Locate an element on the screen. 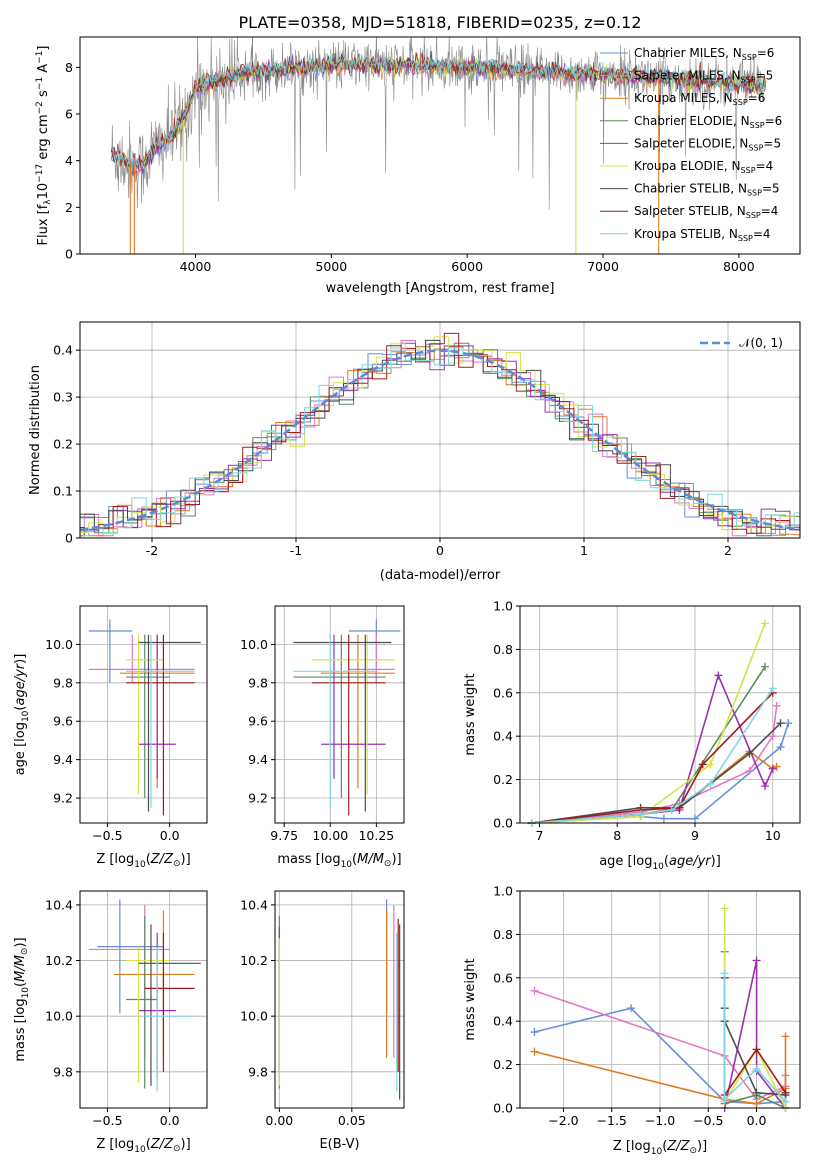 The image size is (819, 1170). x-axis-label: wavelength [Angstrom, rest frame] is located at coordinates (440, 288).